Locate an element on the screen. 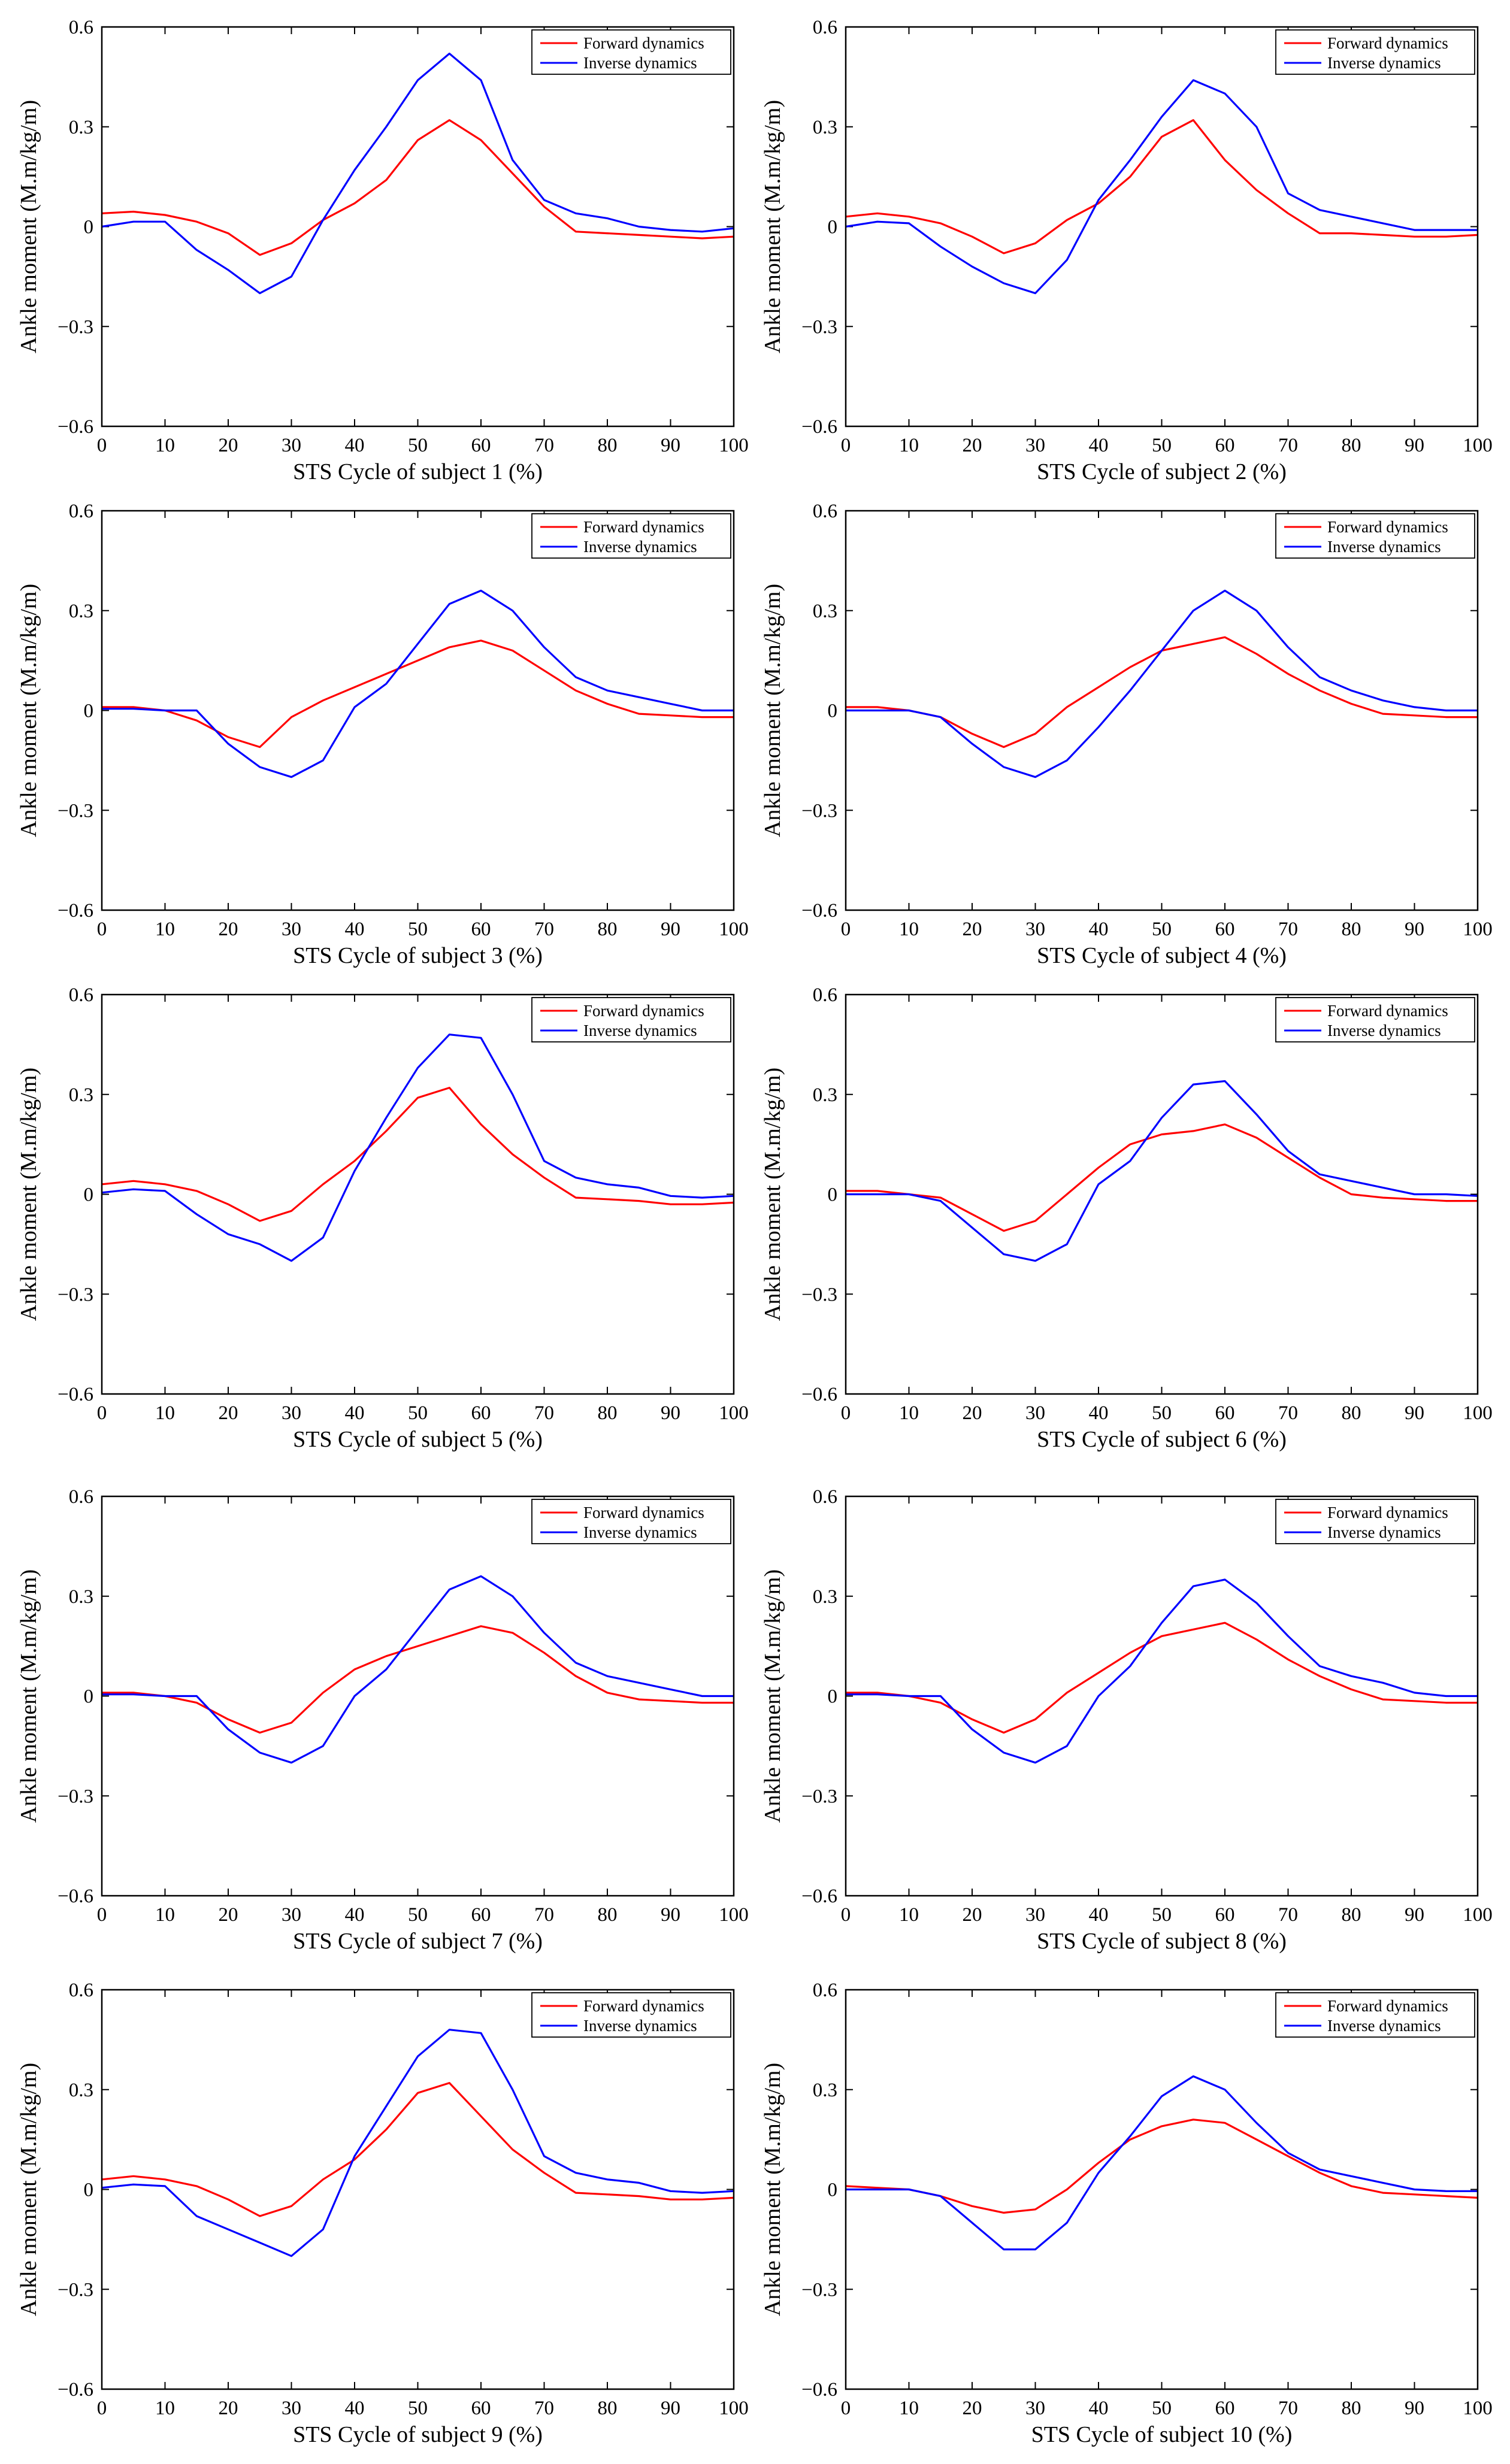  y-tick-label-7-2: 0 is located at coordinates (89, 1697).